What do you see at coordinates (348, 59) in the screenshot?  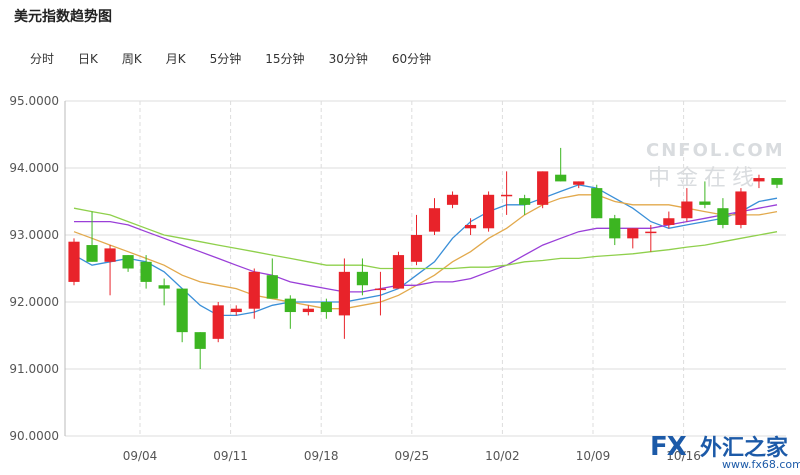 I see `tab-30min: 30分钟` at bounding box center [348, 59].